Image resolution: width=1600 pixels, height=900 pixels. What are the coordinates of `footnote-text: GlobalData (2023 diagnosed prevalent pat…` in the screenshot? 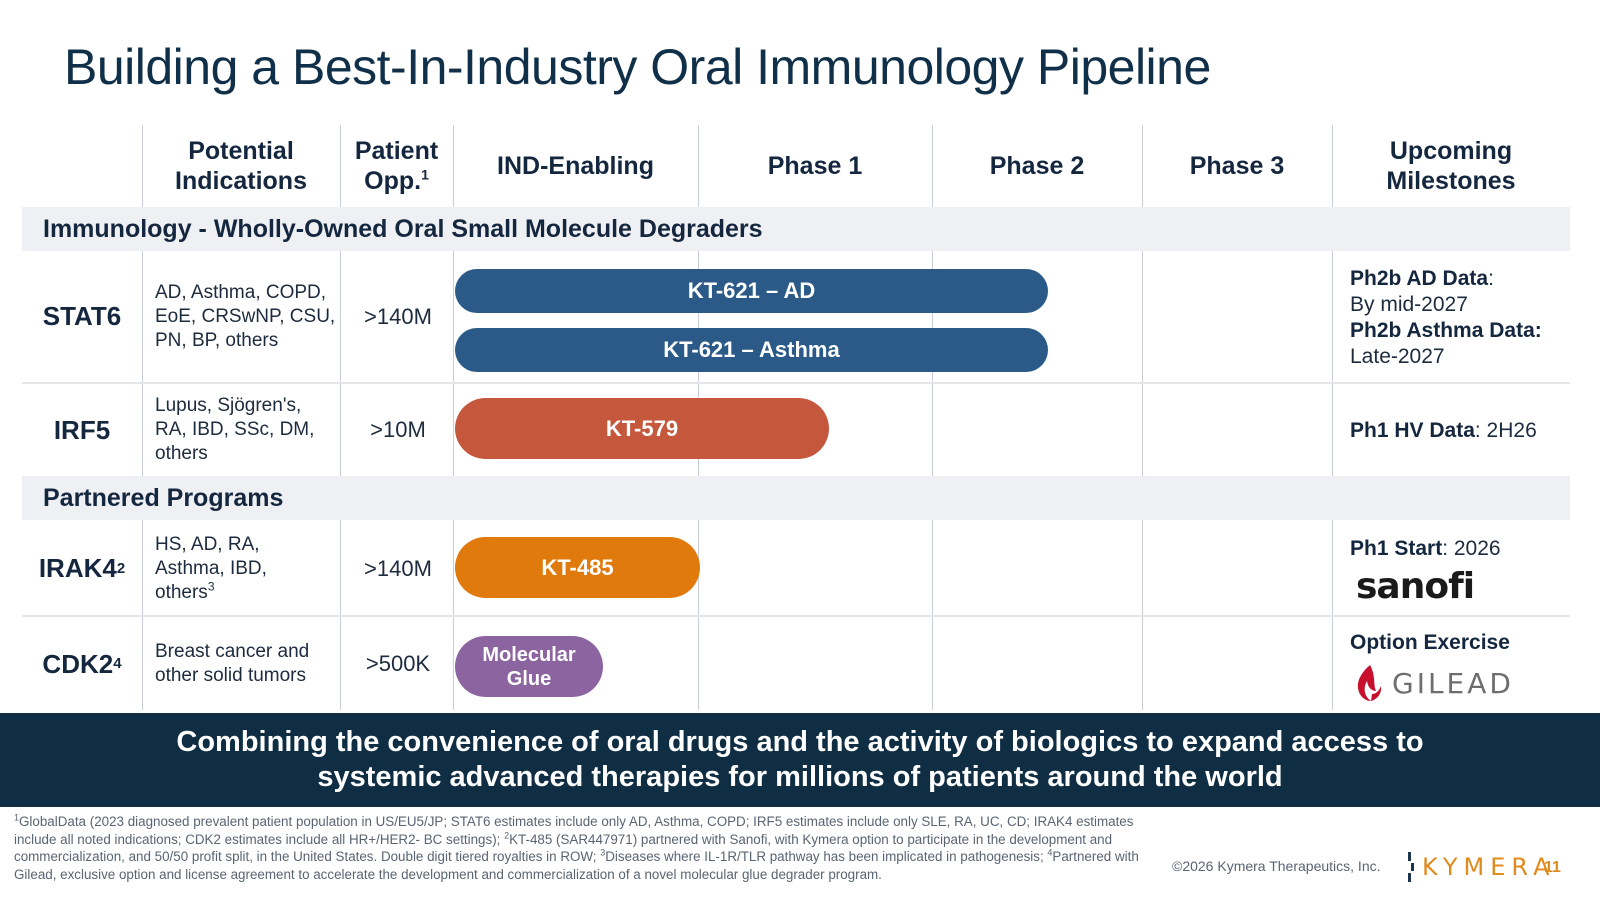 It's located at (574, 830).